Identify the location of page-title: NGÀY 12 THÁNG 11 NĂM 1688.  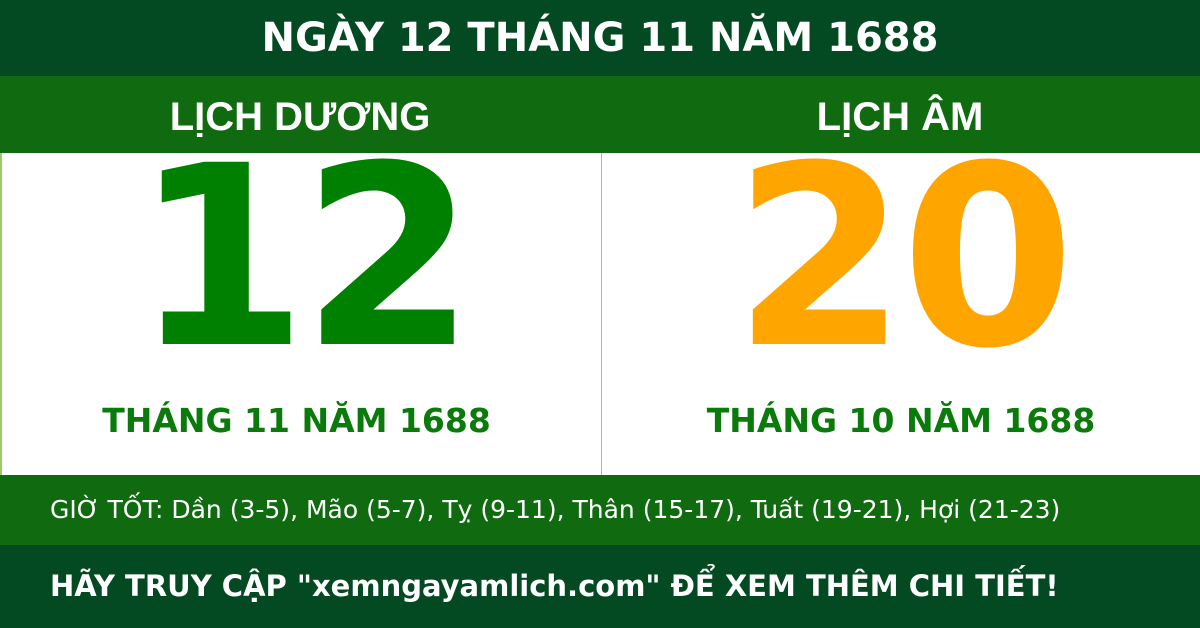
(600, 38).